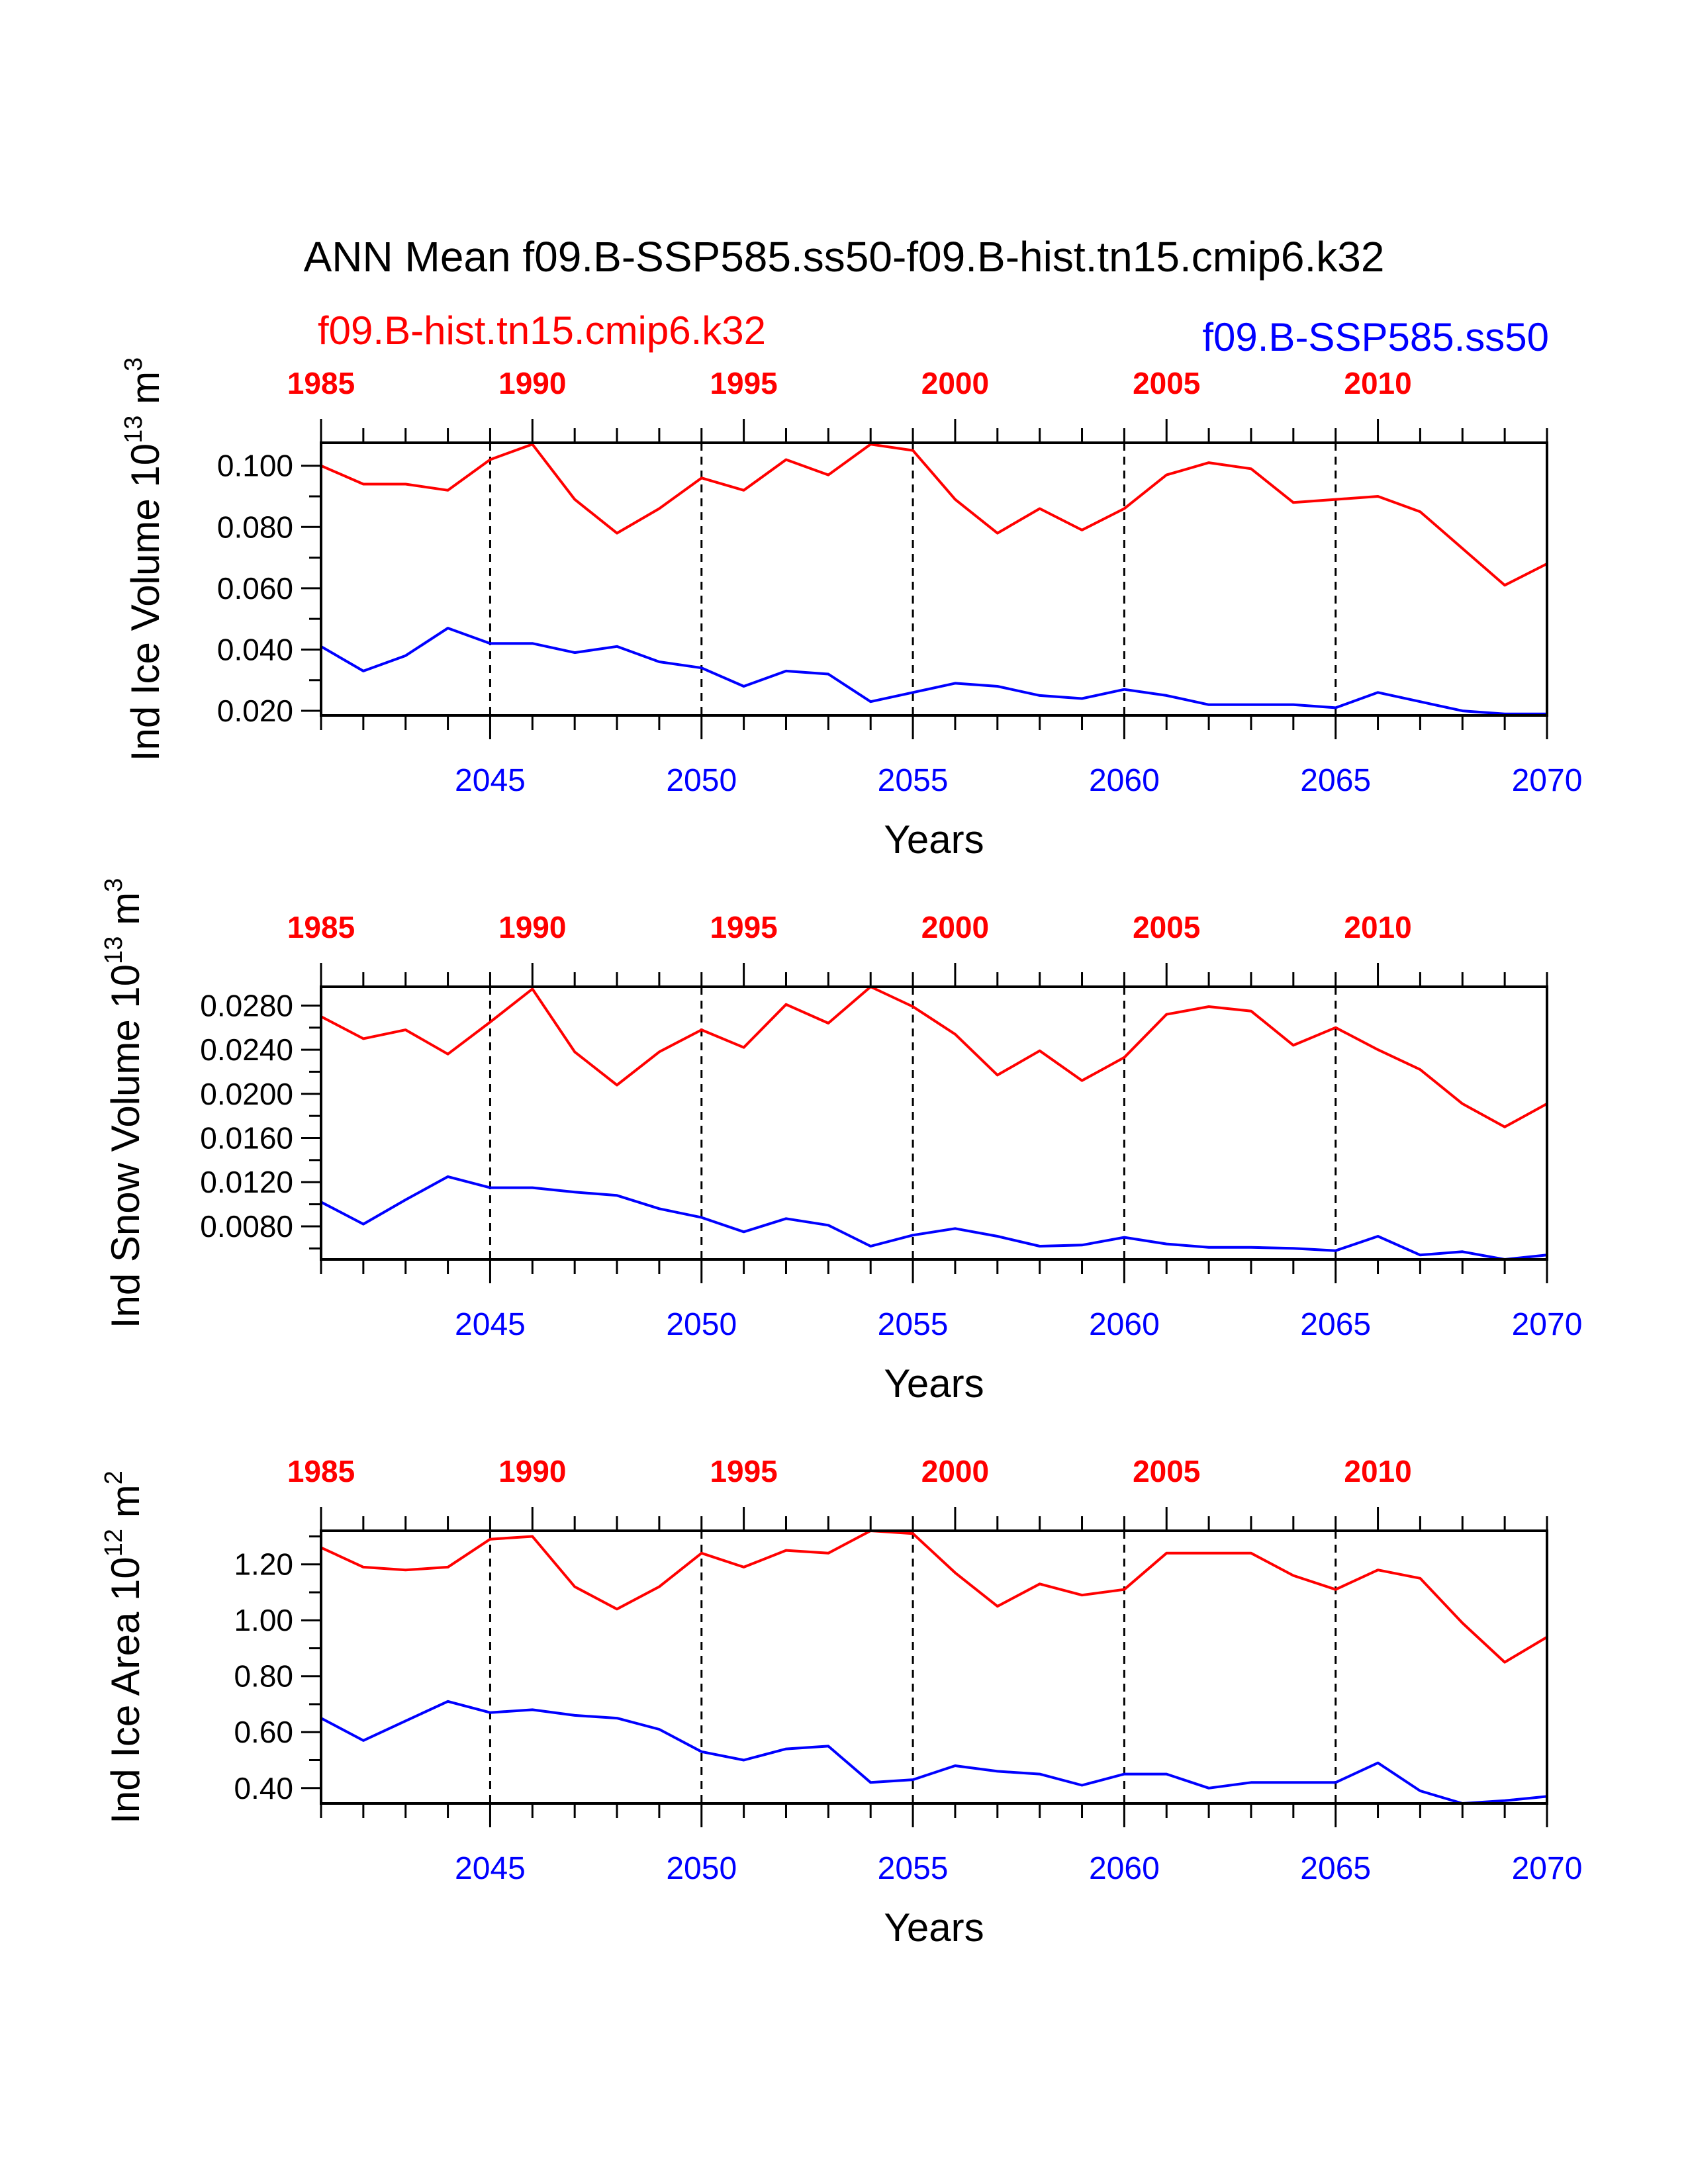  Describe the element at coordinates (1376, 337) in the screenshot. I see `legend-ssp-label: f09.B-SSP585.ss50` at that location.